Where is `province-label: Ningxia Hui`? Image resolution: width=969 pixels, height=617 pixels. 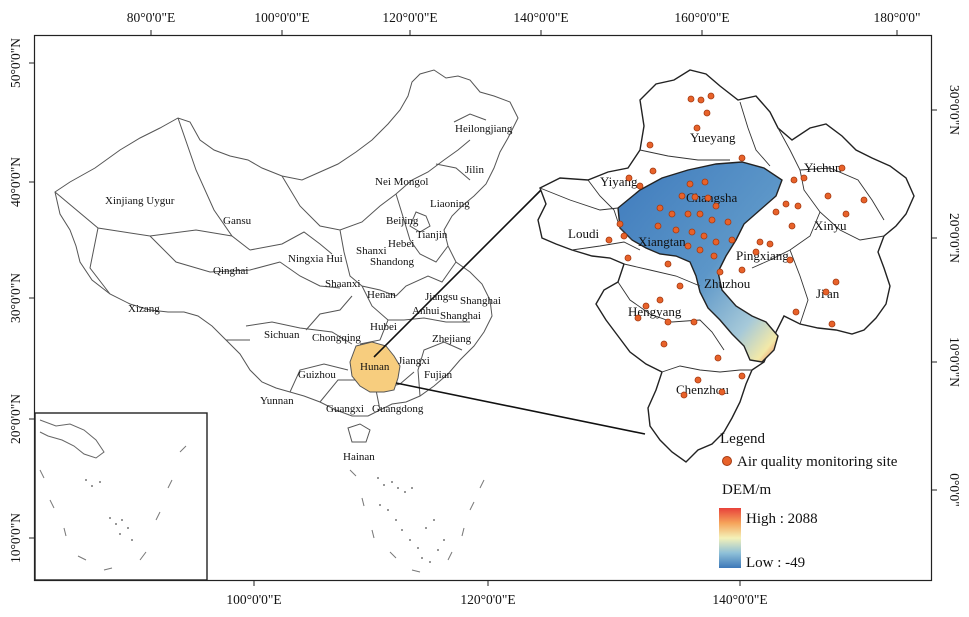
province-label: Ningxia Hui is located at coordinates (315, 259).